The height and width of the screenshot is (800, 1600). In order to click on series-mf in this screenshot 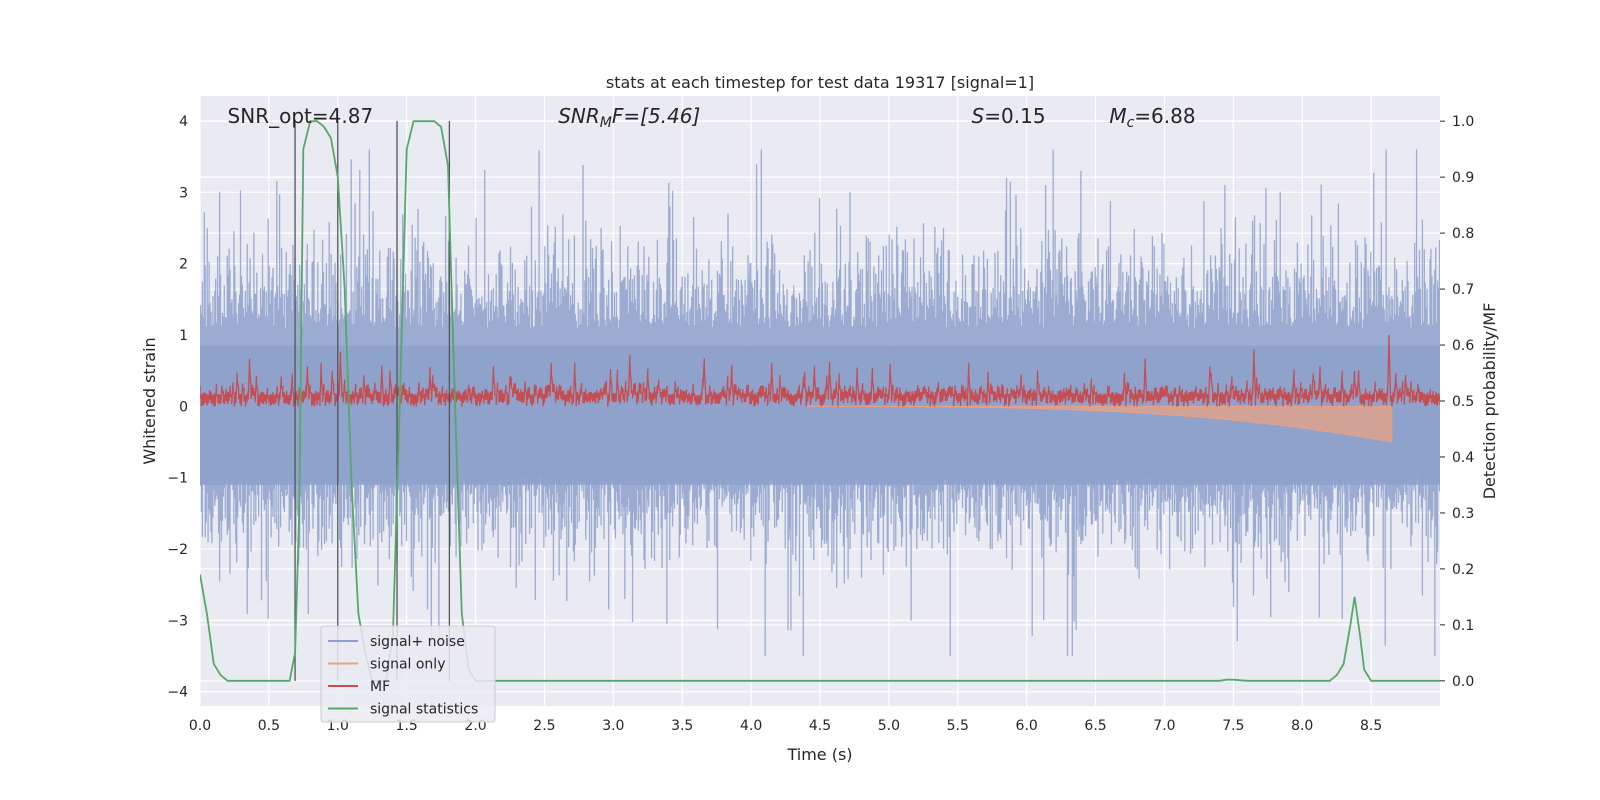, I will do `click(820, 370)`.